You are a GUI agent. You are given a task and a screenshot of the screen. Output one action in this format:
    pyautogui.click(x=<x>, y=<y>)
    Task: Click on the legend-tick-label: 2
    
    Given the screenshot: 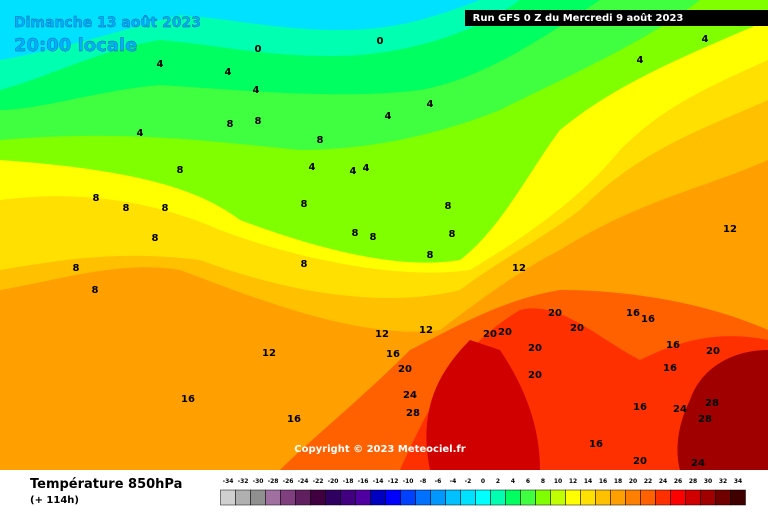 What is the action you would take?
    pyautogui.click(x=498, y=481)
    